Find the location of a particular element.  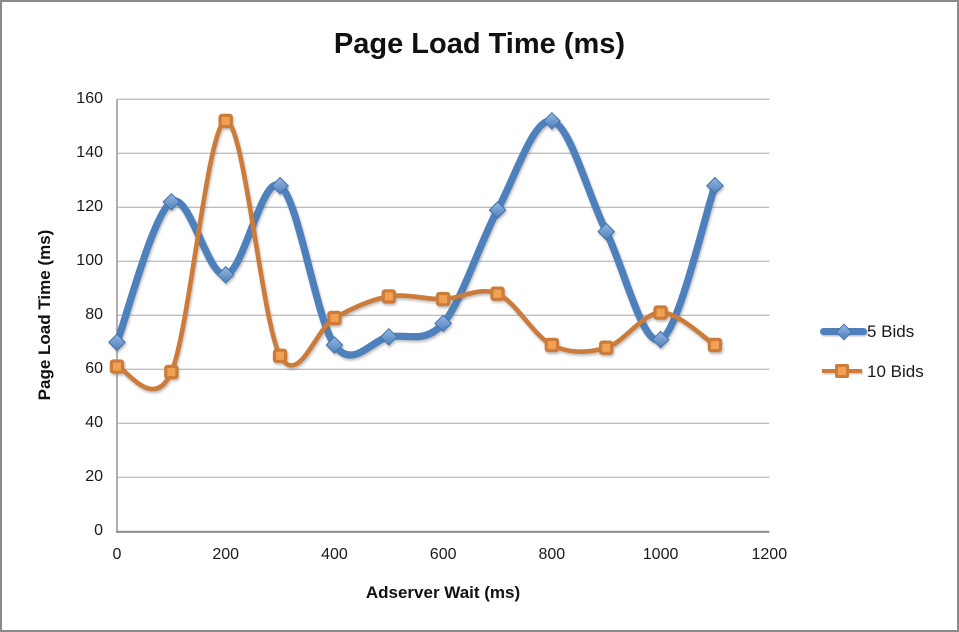

x-tick-label-200: 200 is located at coordinates (226, 554).